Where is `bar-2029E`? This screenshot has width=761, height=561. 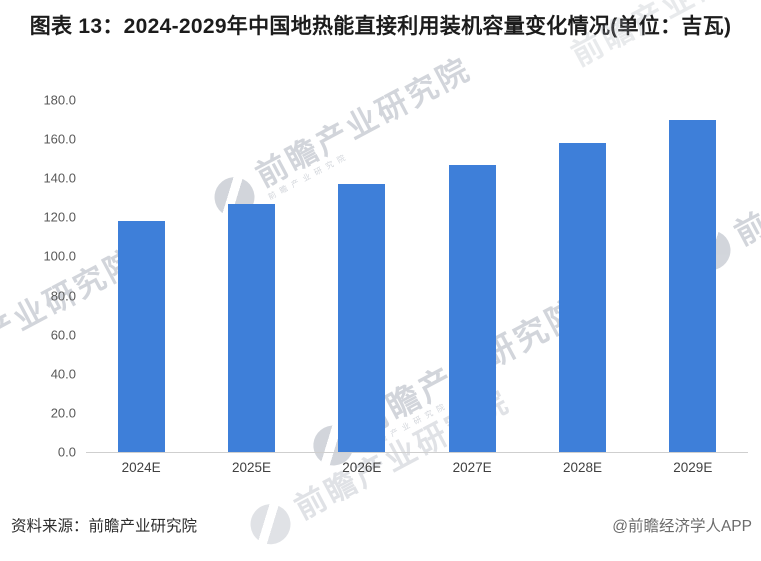 bar-2029E is located at coordinates (693, 285).